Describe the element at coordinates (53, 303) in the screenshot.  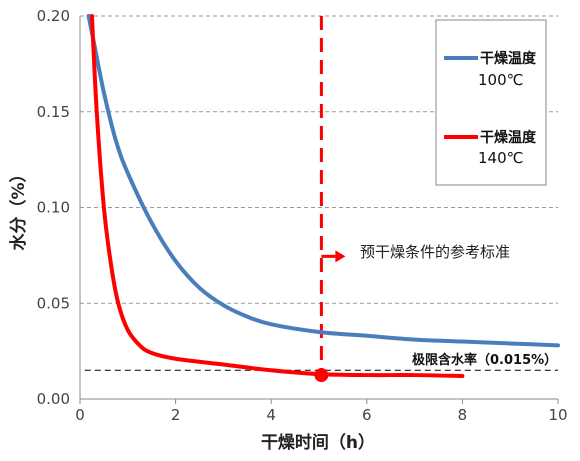
I see `y-tick-label: 0.05` at that location.